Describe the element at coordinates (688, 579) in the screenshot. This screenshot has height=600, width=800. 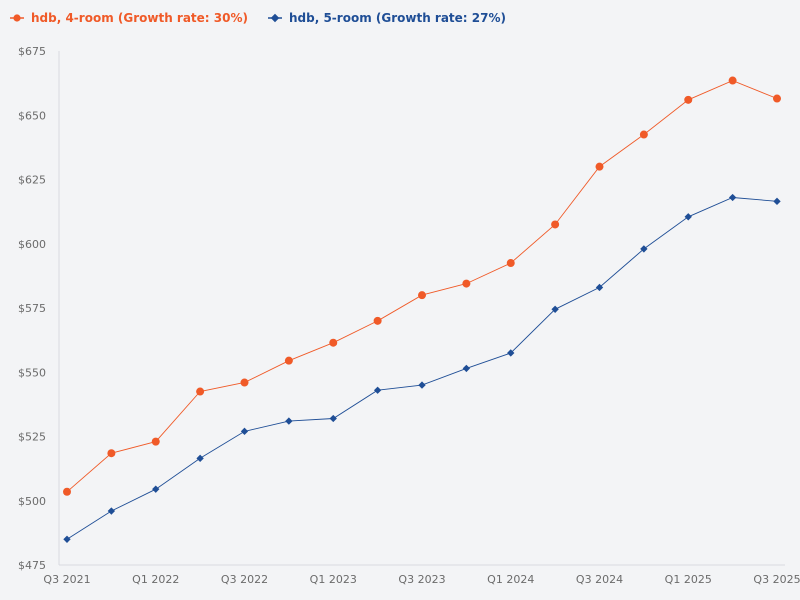
I see `x-tick-label: Q1 2025` at that location.